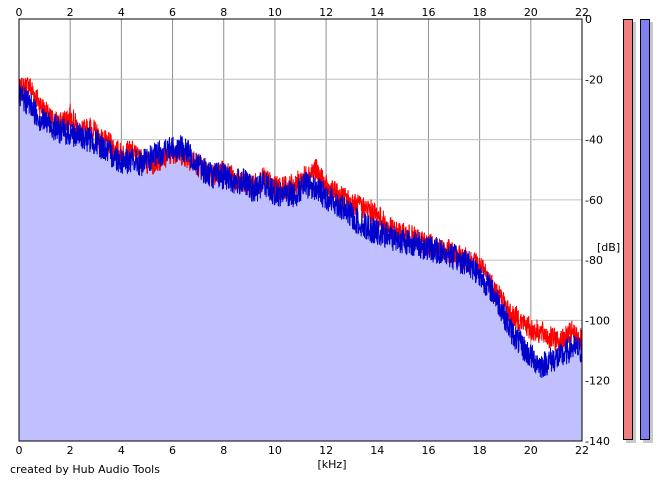 This screenshot has height=481, width=664. Describe the element at coordinates (172, 12) in the screenshot. I see `x-tick-top-6: 6` at that location.